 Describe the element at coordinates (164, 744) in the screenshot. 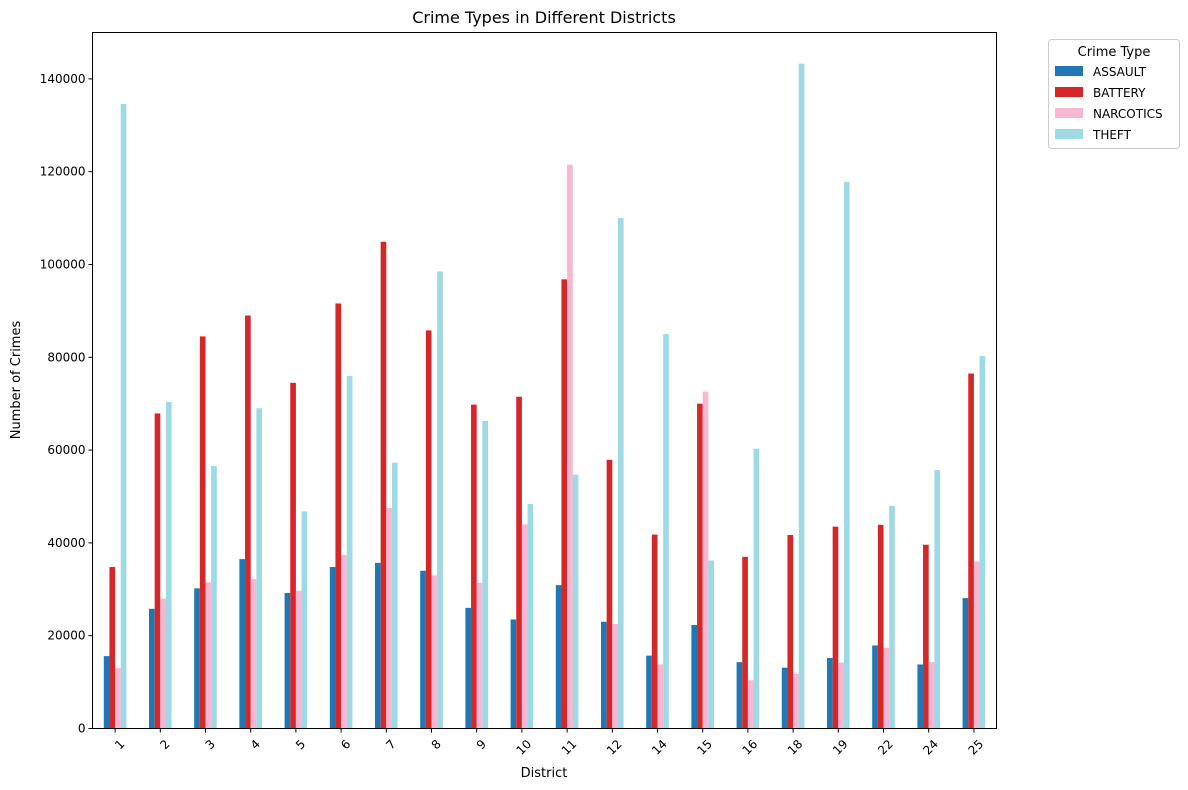

I see `x-tick-label-district-2: 2` at that location.